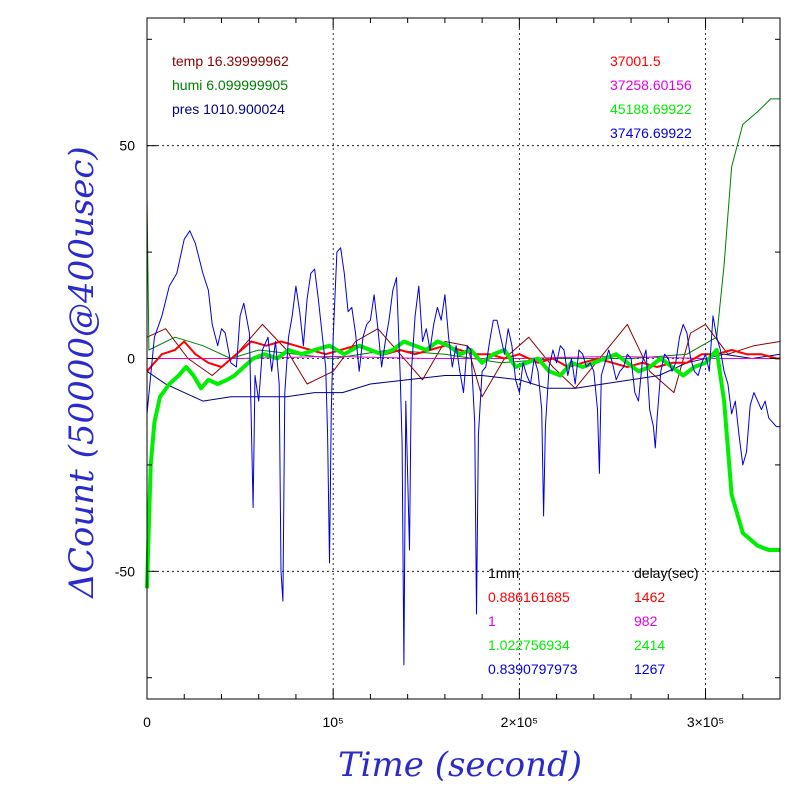  What do you see at coordinates (651, 85) in the screenshot?
I see `label-magenta-count: 37258.60156` at bounding box center [651, 85].